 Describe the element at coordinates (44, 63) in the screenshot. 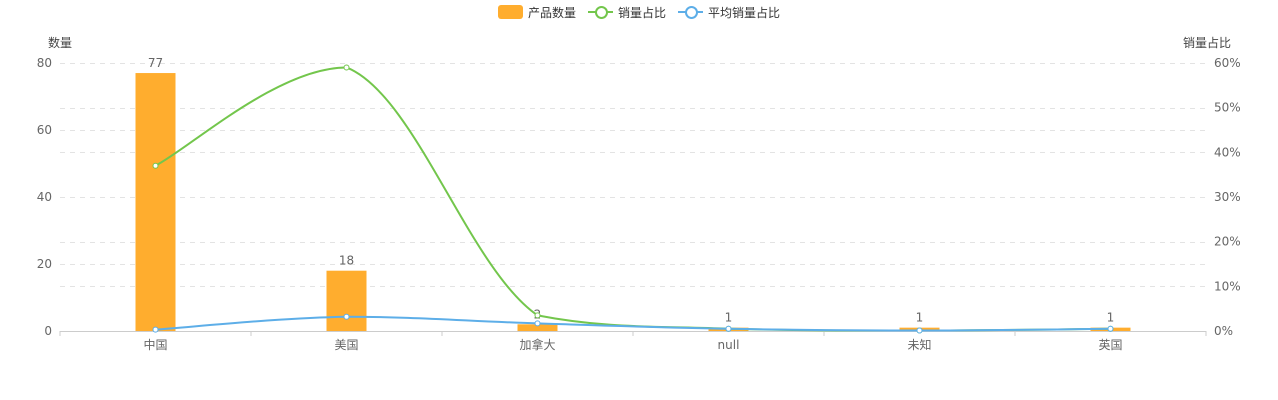

I see `left-axis-tick-label: 80` at that location.